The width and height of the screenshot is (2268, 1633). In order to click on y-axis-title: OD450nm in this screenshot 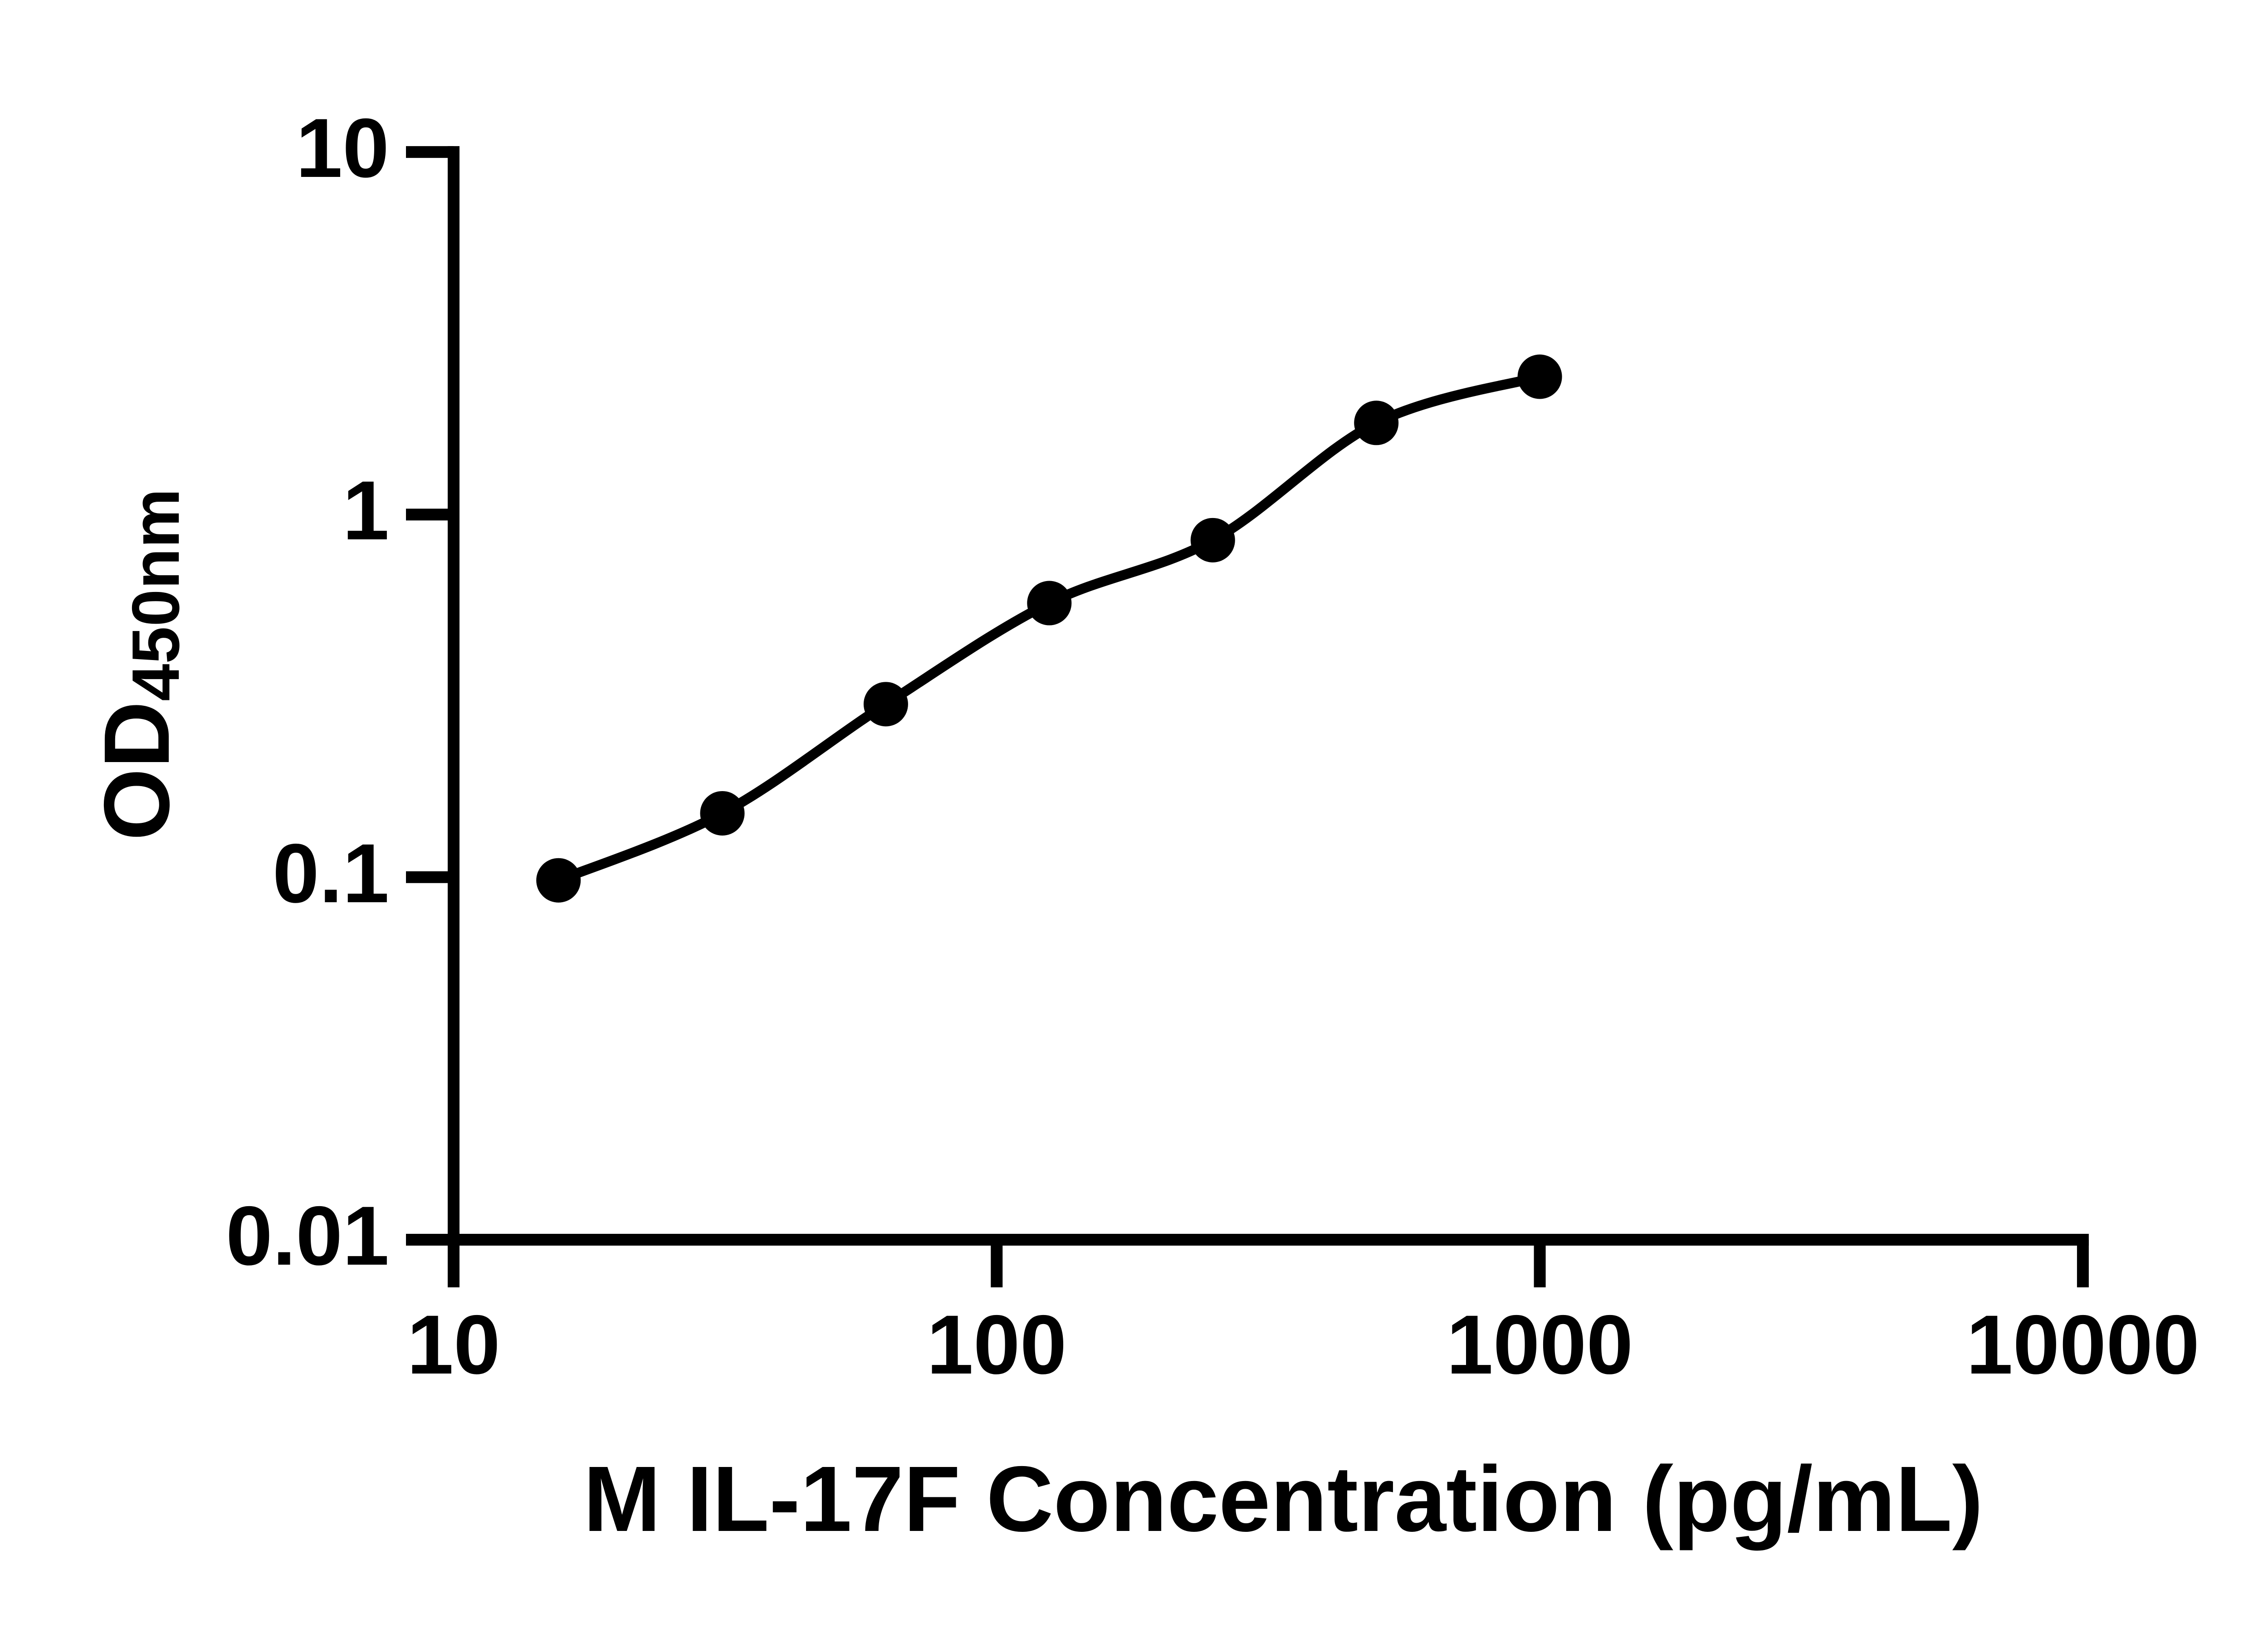, I will do `click(137, 664)`.